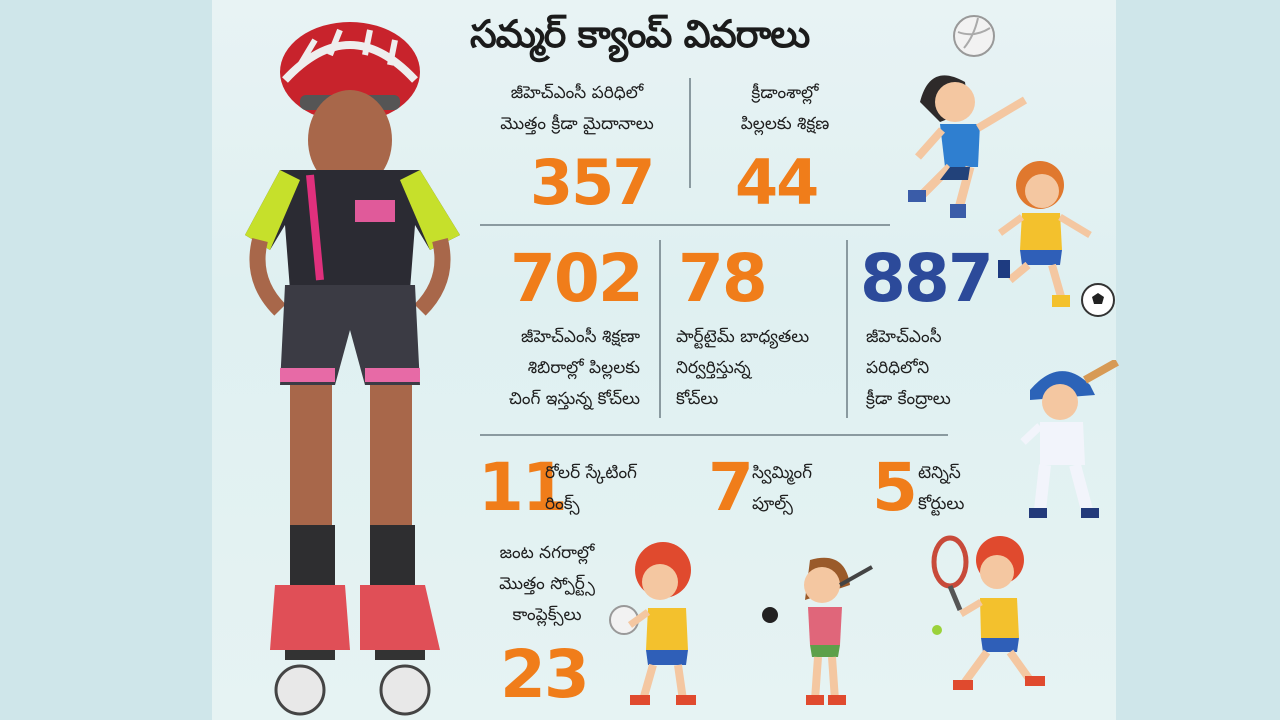  I want to click on golf-girl-icon, so click(817, 631).